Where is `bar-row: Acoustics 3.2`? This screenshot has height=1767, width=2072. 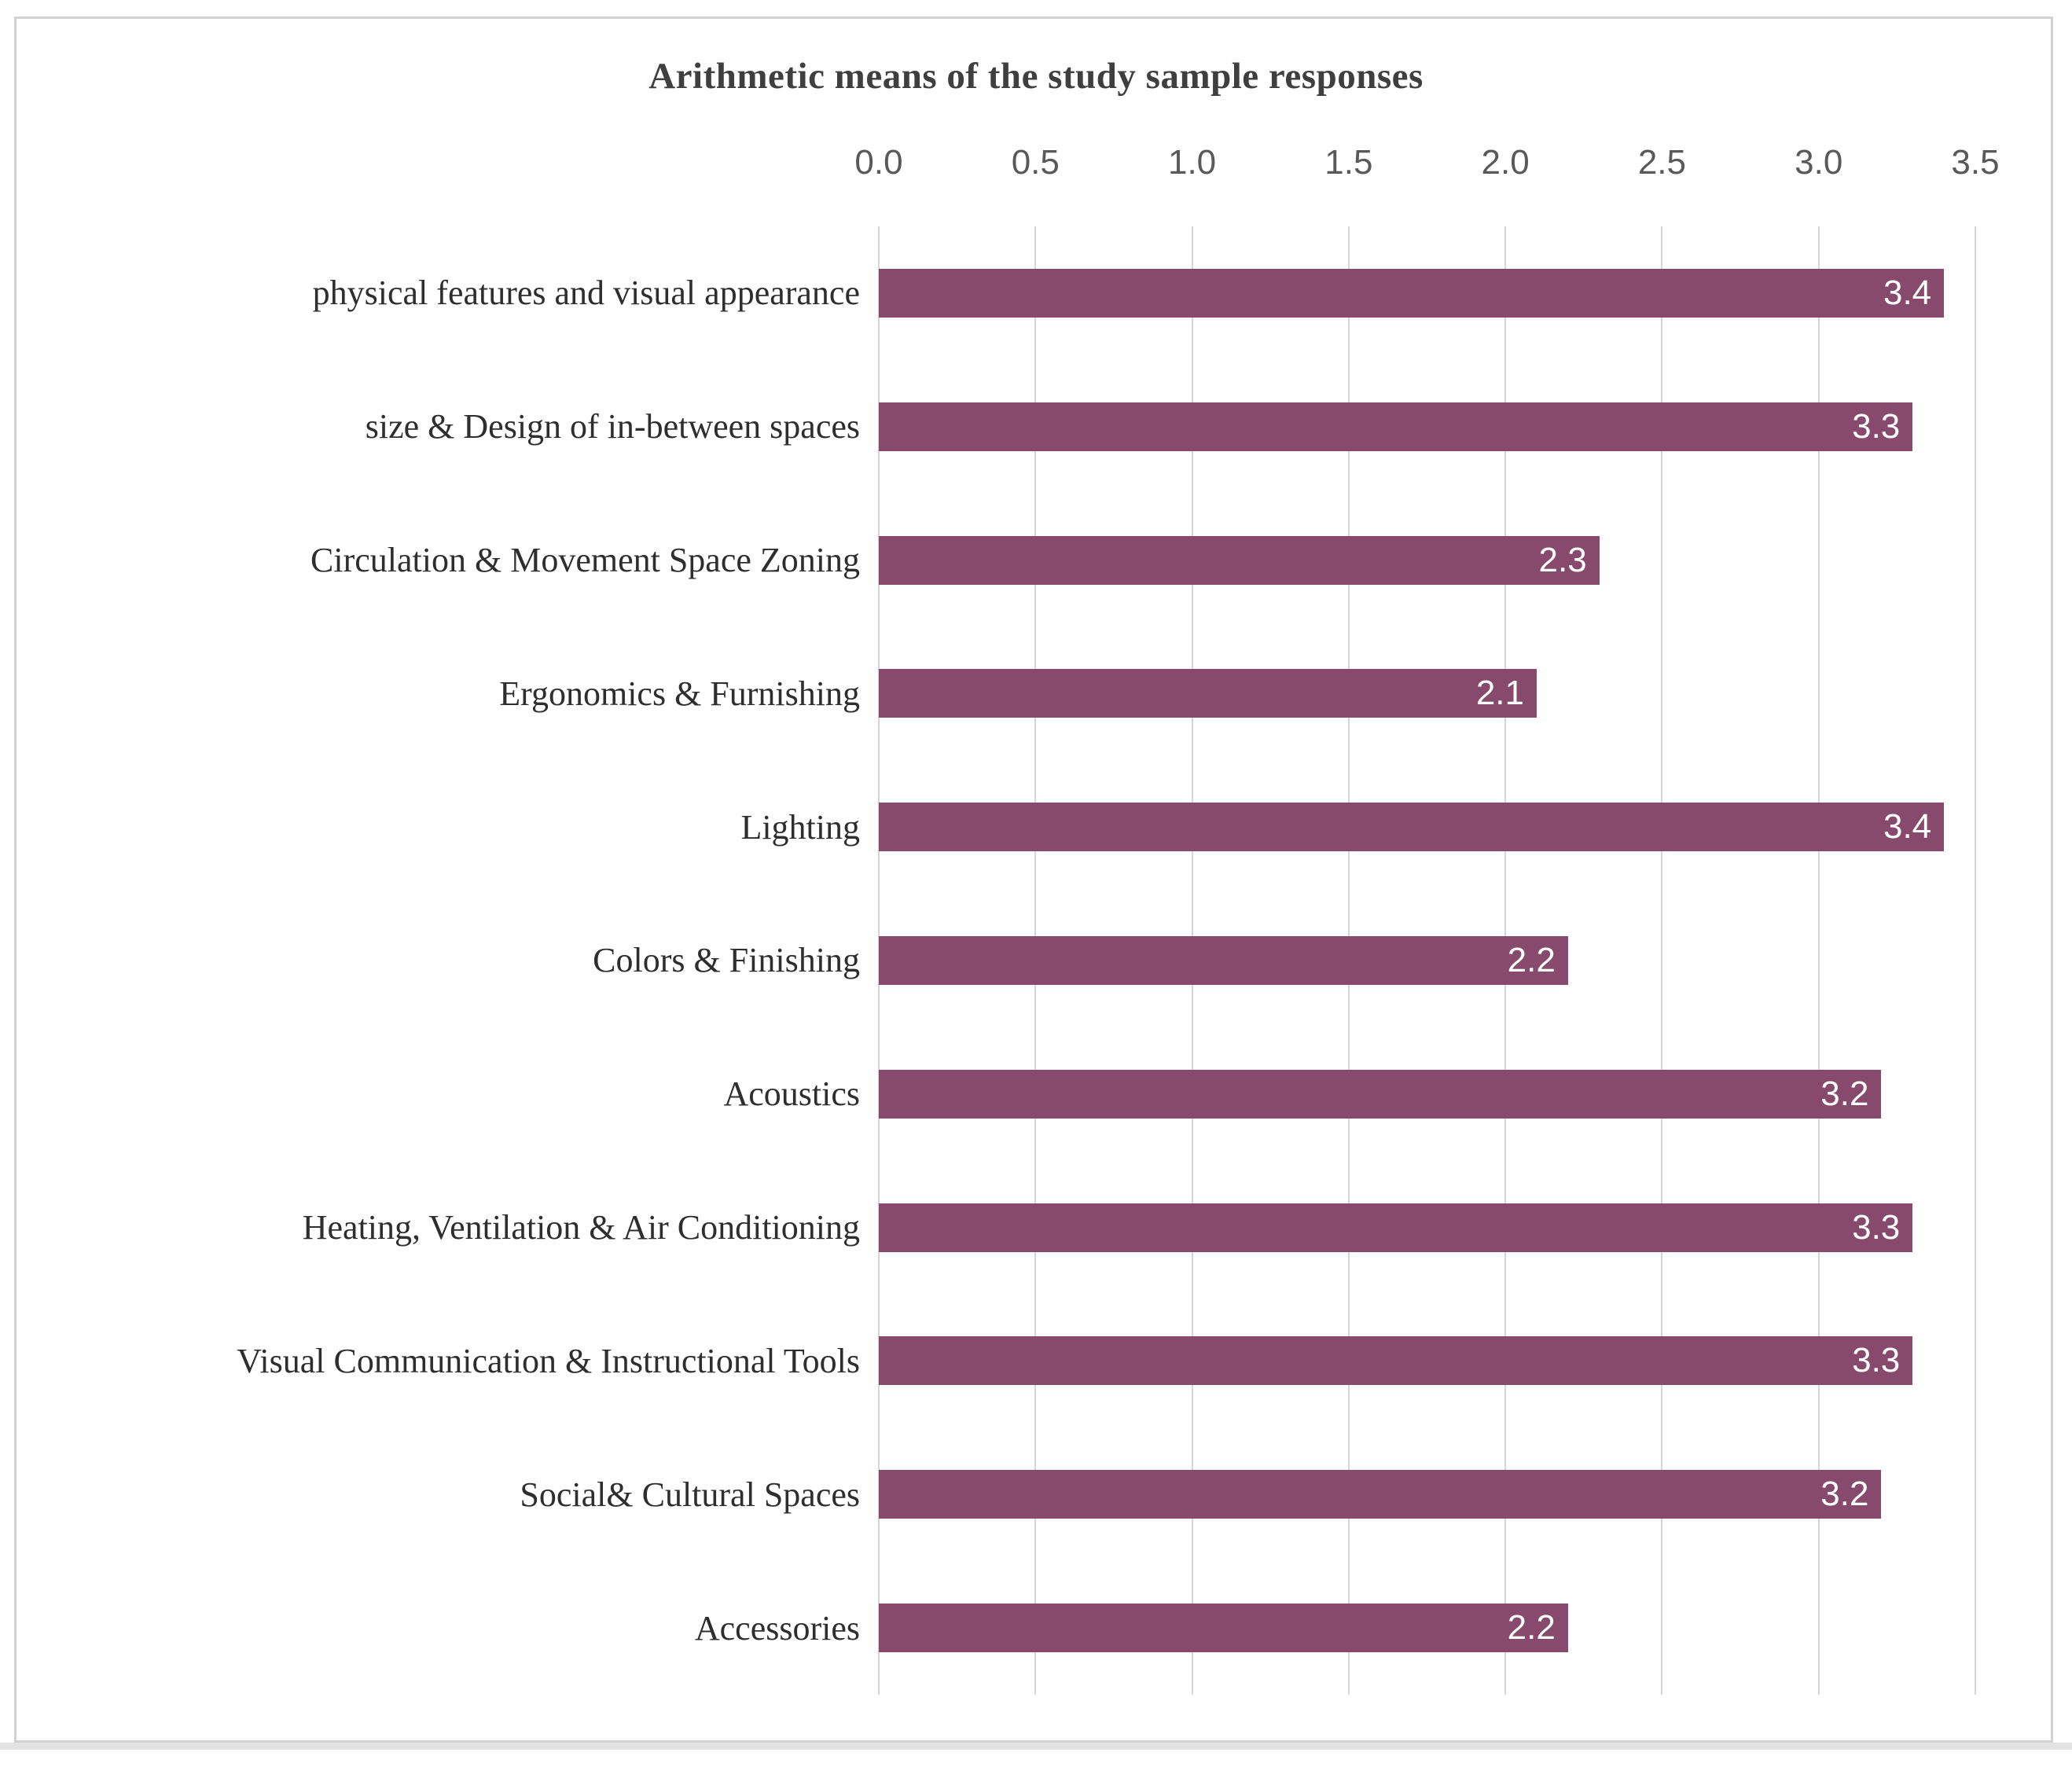
bar-row: Acoustics 3.2 is located at coordinates (1023, 1094).